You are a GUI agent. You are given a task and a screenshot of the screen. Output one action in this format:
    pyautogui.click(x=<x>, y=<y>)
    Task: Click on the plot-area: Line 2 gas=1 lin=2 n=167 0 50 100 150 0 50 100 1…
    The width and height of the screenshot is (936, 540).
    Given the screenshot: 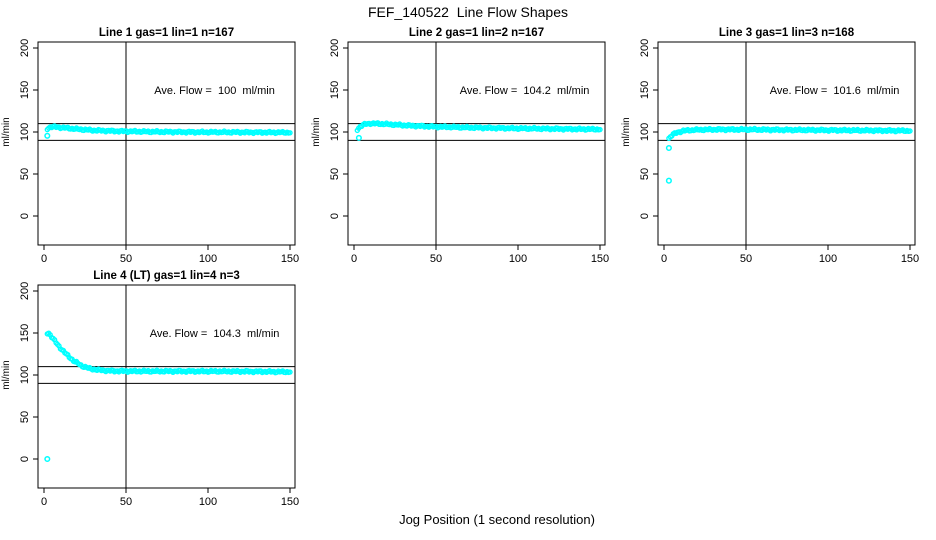 What is the action you would take?
    pyautogui.click(x=460, y=146)
    